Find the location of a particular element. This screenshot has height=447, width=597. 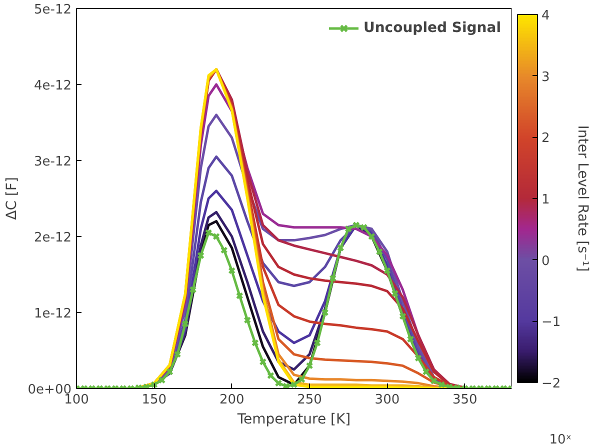

y-axis-title: ΔC [F] is located at coordinates (12, 198).